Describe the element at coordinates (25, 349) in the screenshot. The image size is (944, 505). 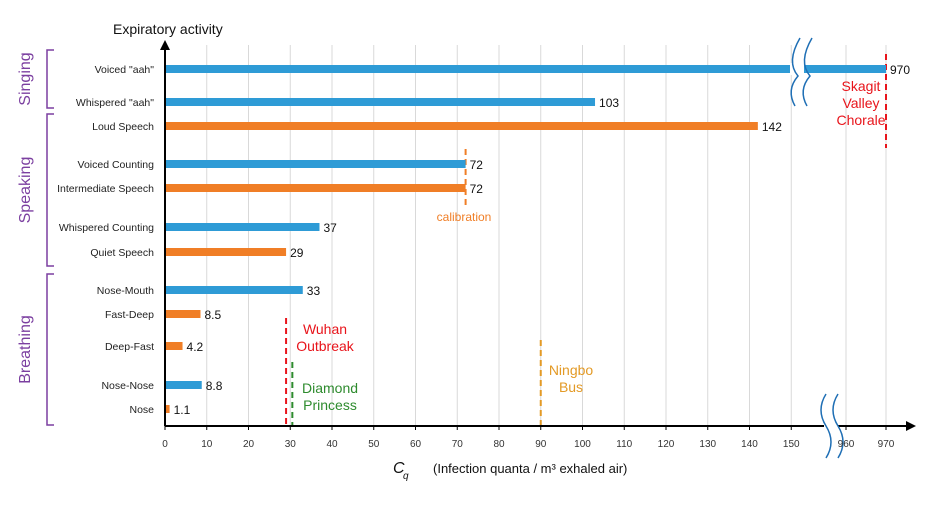
I see `group-label: Breathing` at that location.